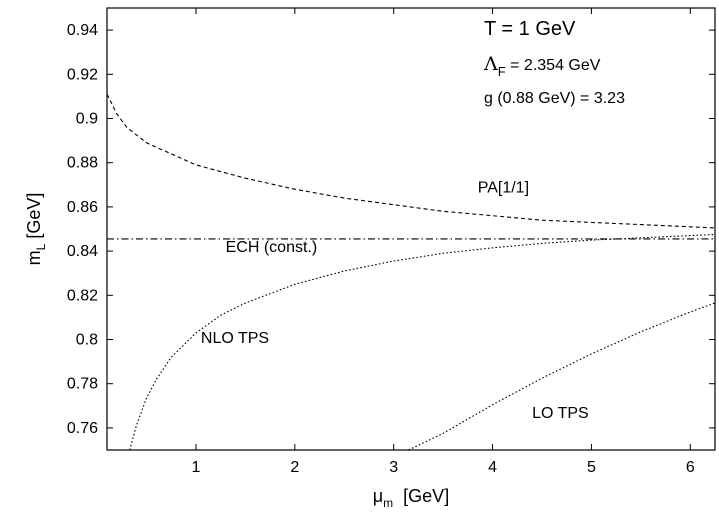 The image size is (719, 517). Describe the element at coordinates (503, 188) in the screenshot. I see `curve-label-pa-1-1: PA[1/1]` at that location.